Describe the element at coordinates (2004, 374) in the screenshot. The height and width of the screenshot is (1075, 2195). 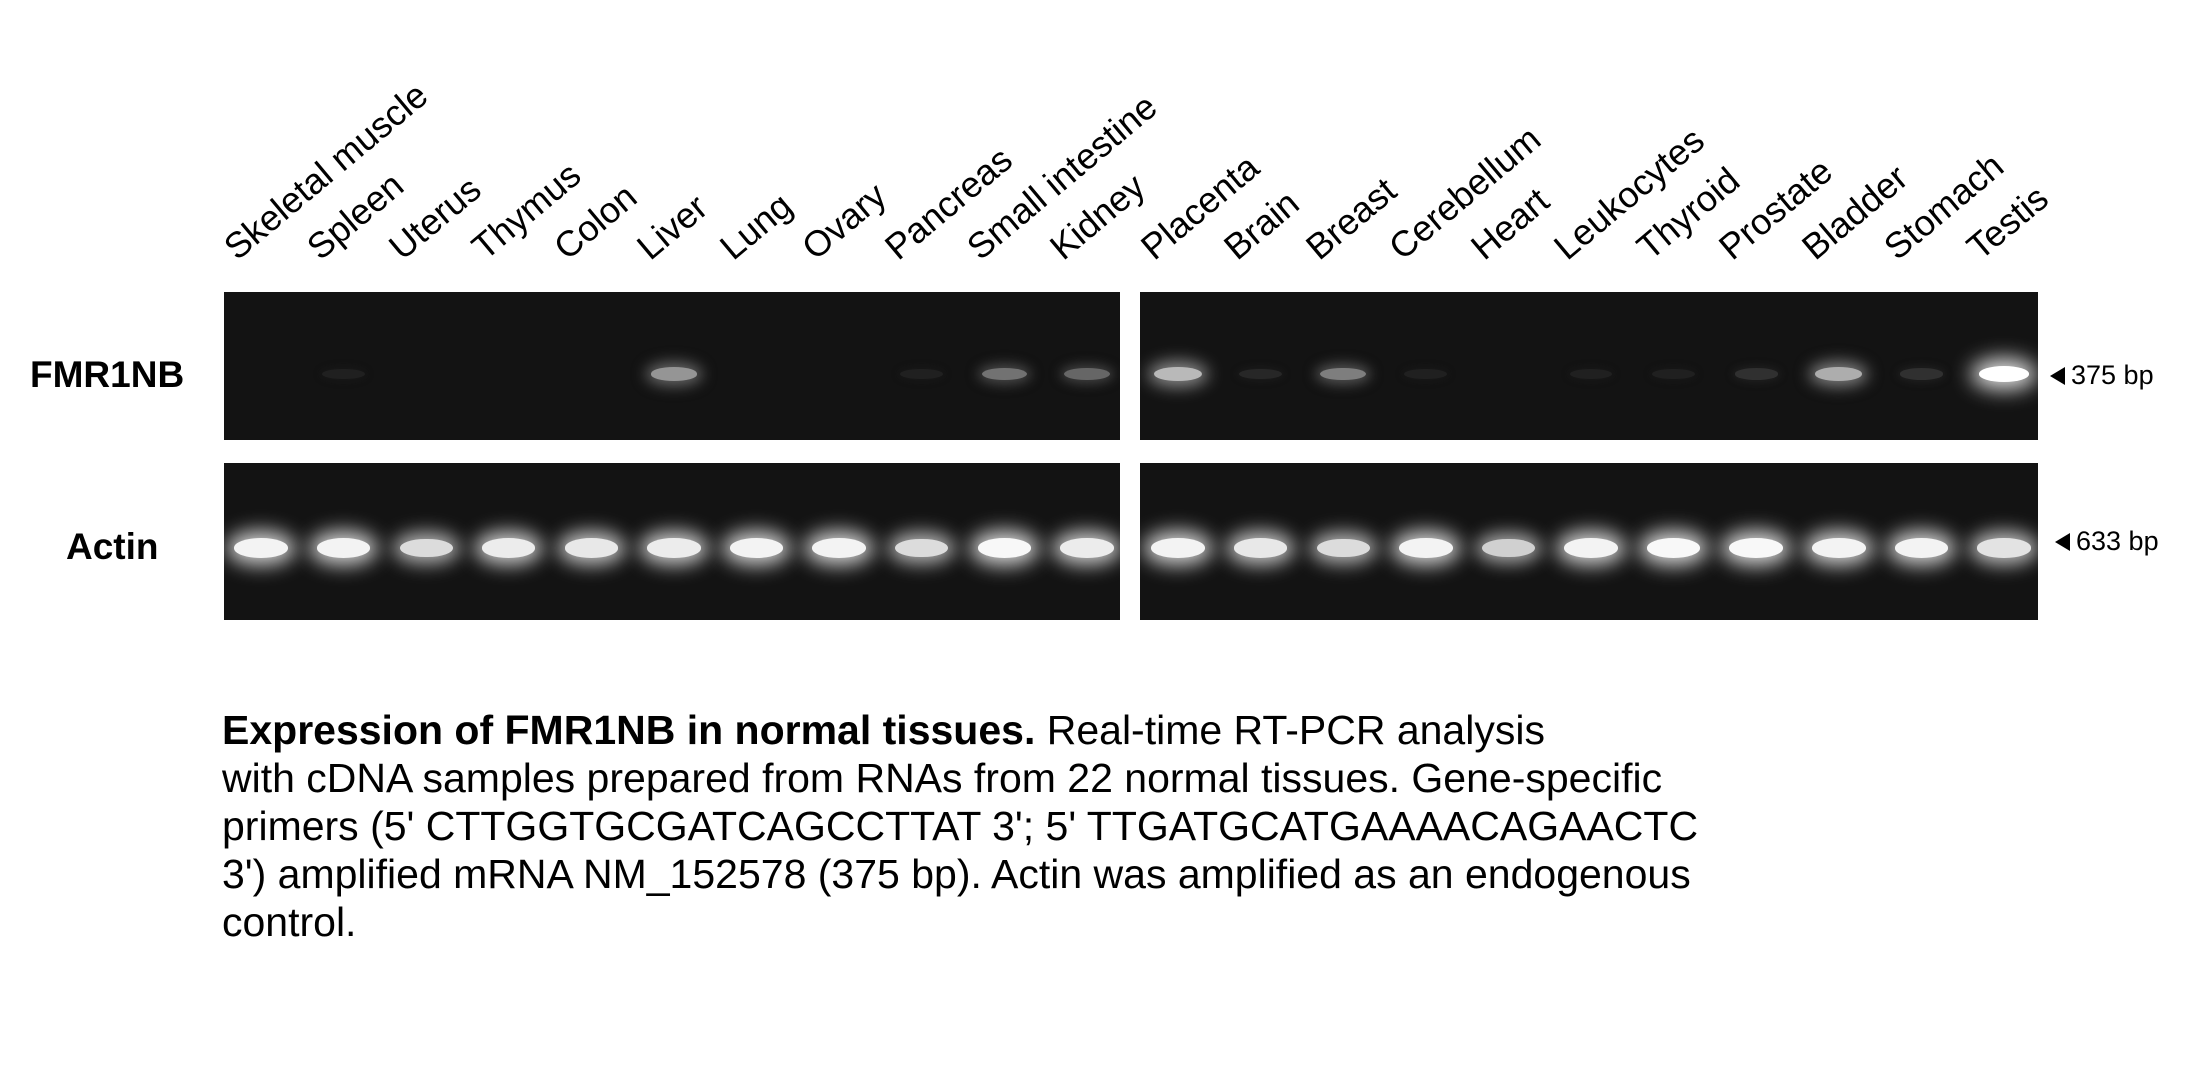
I see `fmr1nb-band-testis` at that location.